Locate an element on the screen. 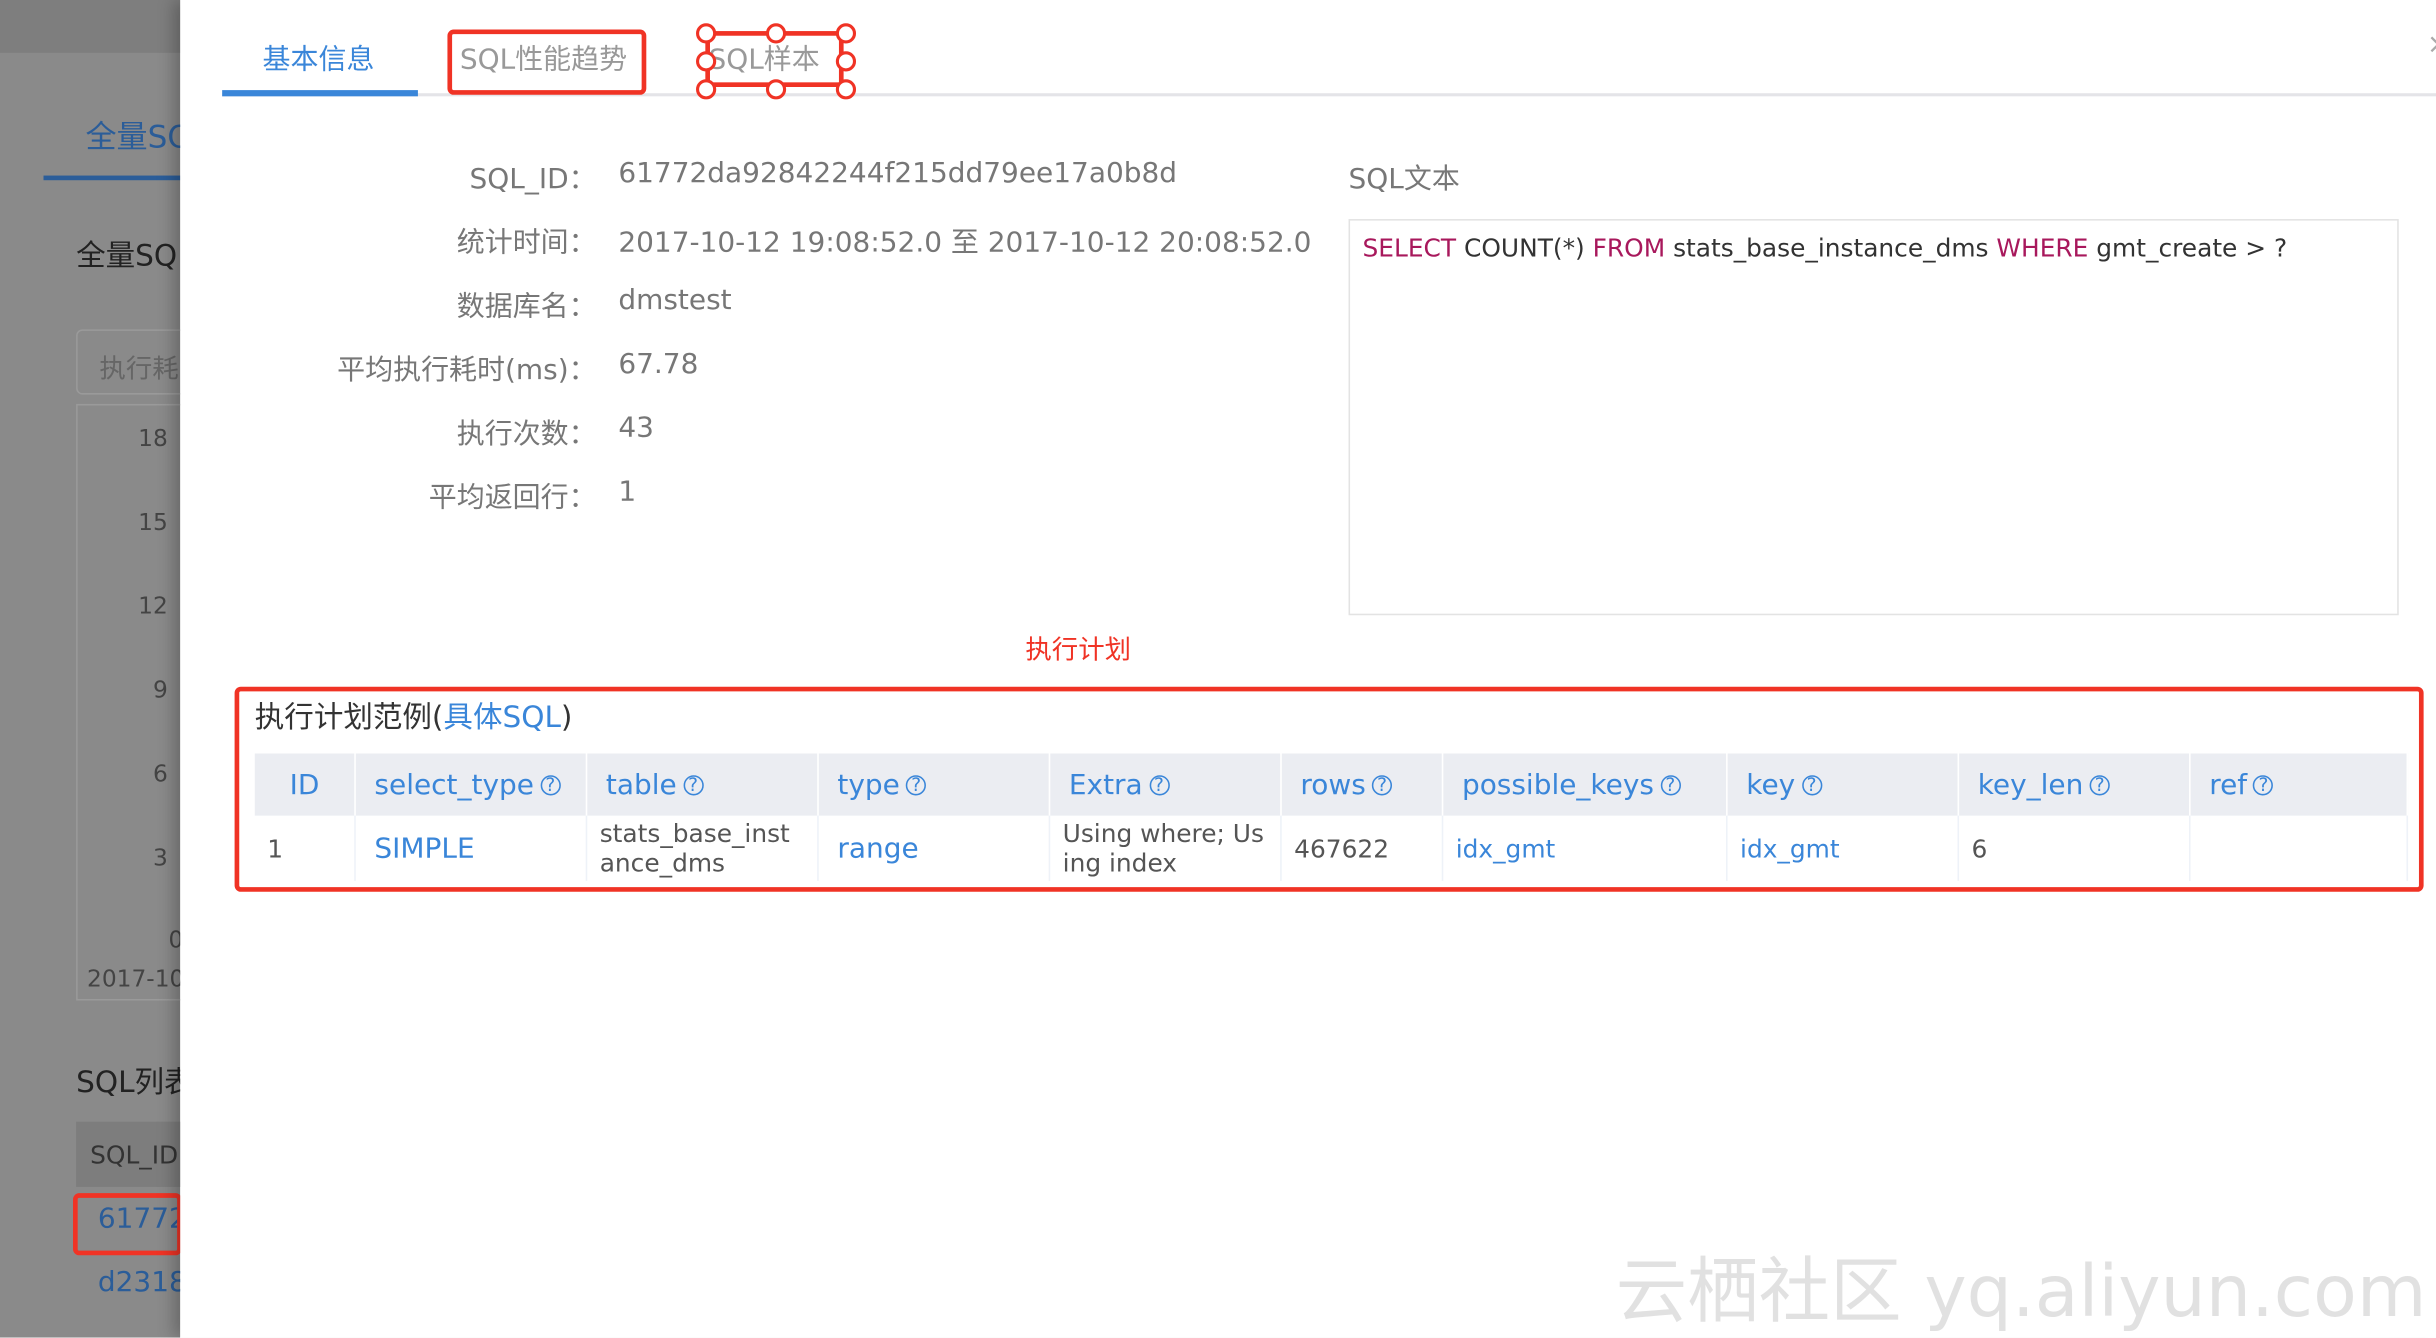  x-tick: 2017-10- is located at coordinates (140, 978).